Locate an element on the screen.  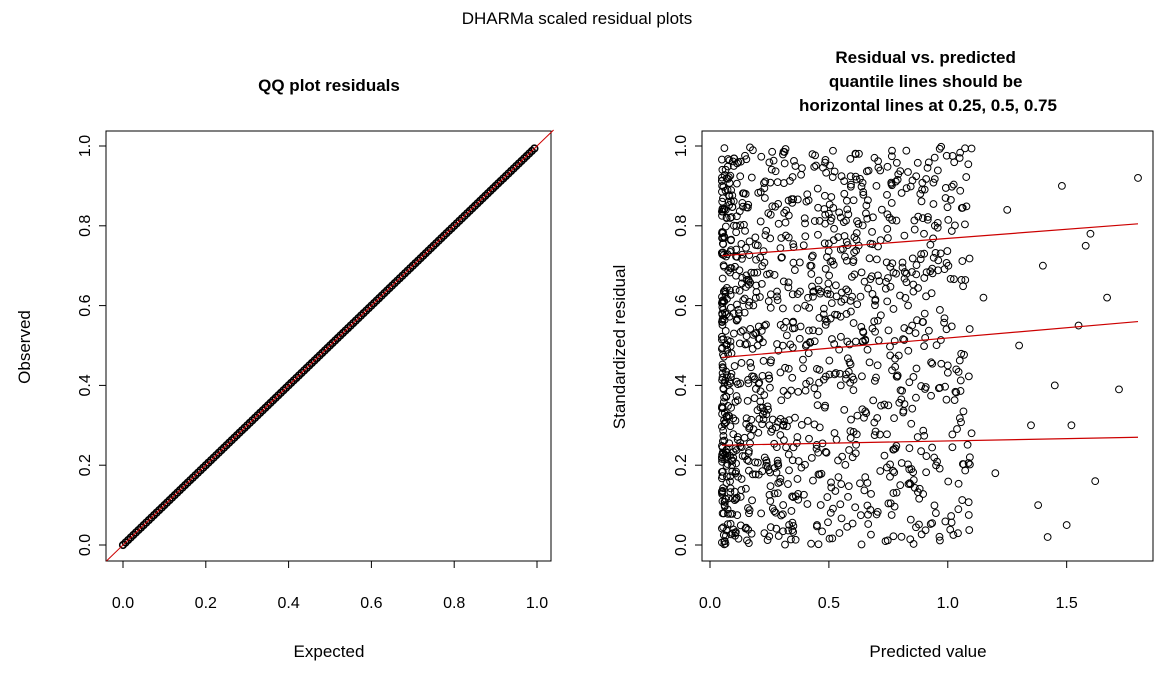
quantile-line-0.75 is located at coordinates (930, 240).